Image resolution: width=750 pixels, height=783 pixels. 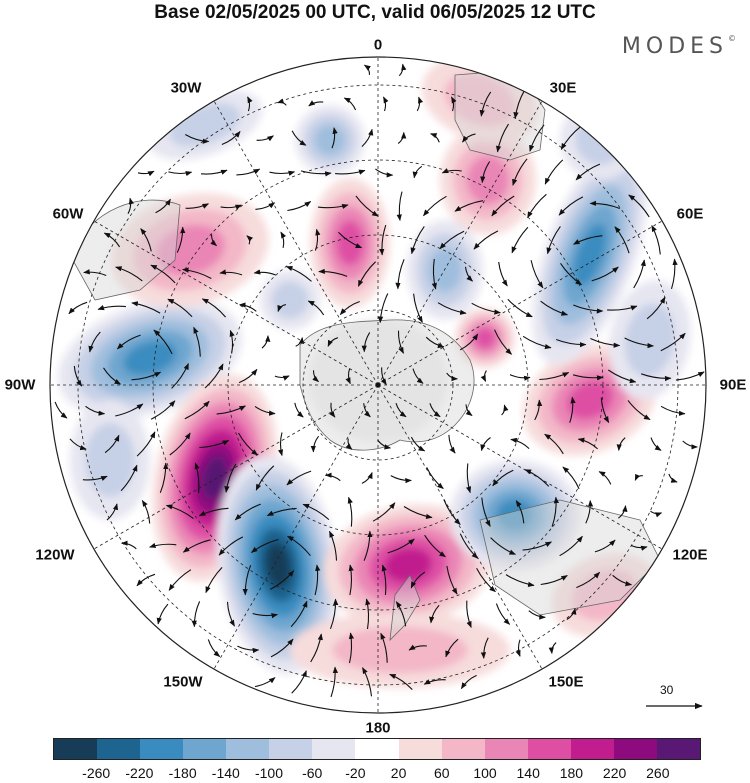 I want to click on longitude-label: 120W, so click(x=55, y=555).